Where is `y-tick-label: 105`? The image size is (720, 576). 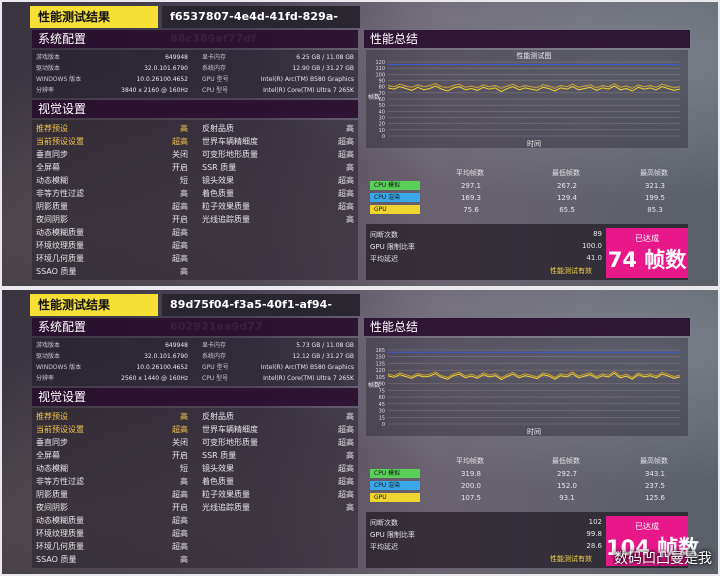
y-tick-label: 105 is located at coordinates (380, 378).